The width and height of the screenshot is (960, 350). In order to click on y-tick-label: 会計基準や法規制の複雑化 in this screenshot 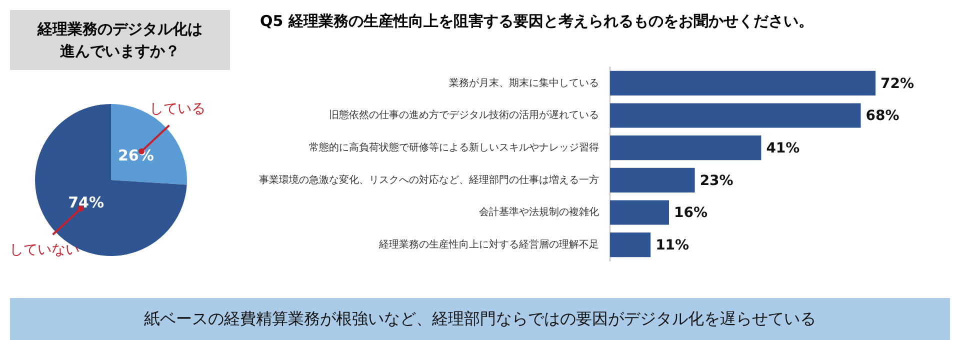, I will do `click(539, 212)`.